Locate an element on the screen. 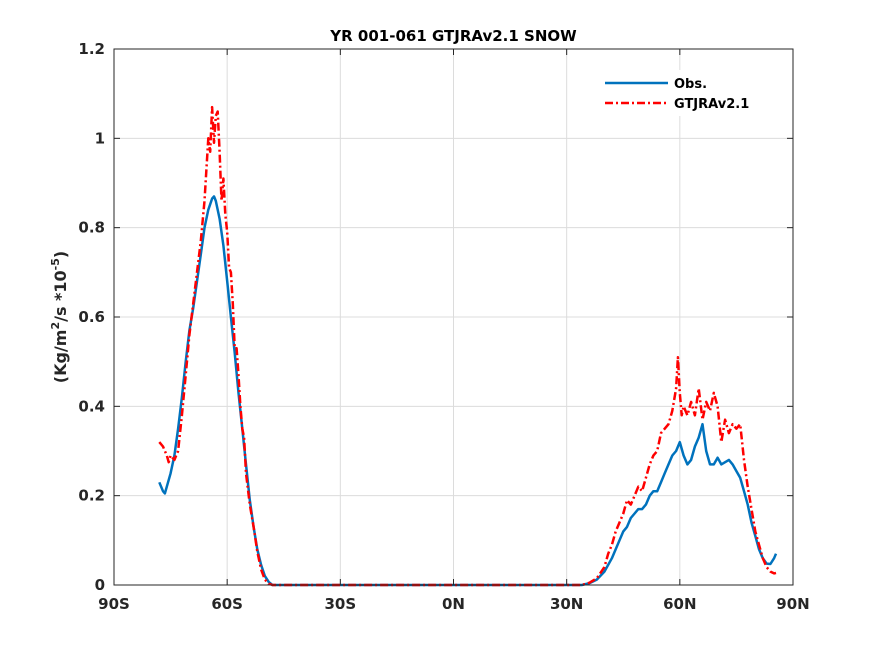 This screenshot has width=875, height=656. y-tick-label: 0 is located at coordinates (100, 585).